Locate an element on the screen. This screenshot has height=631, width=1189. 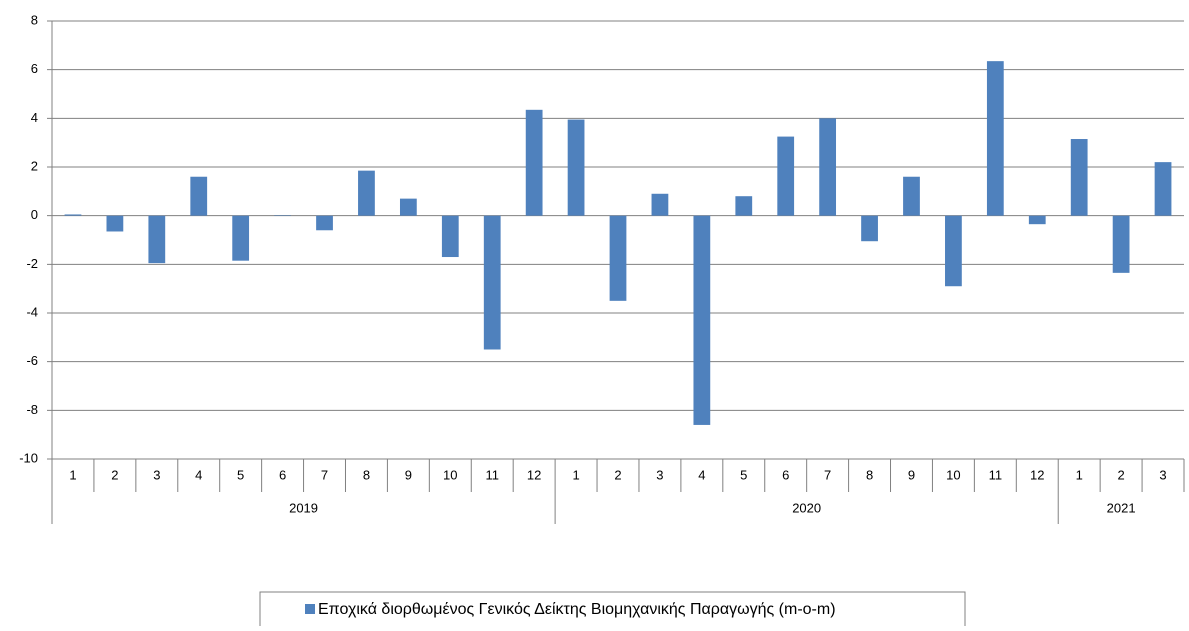
y-tick-label: 6 is located at coordinates (34, 68).